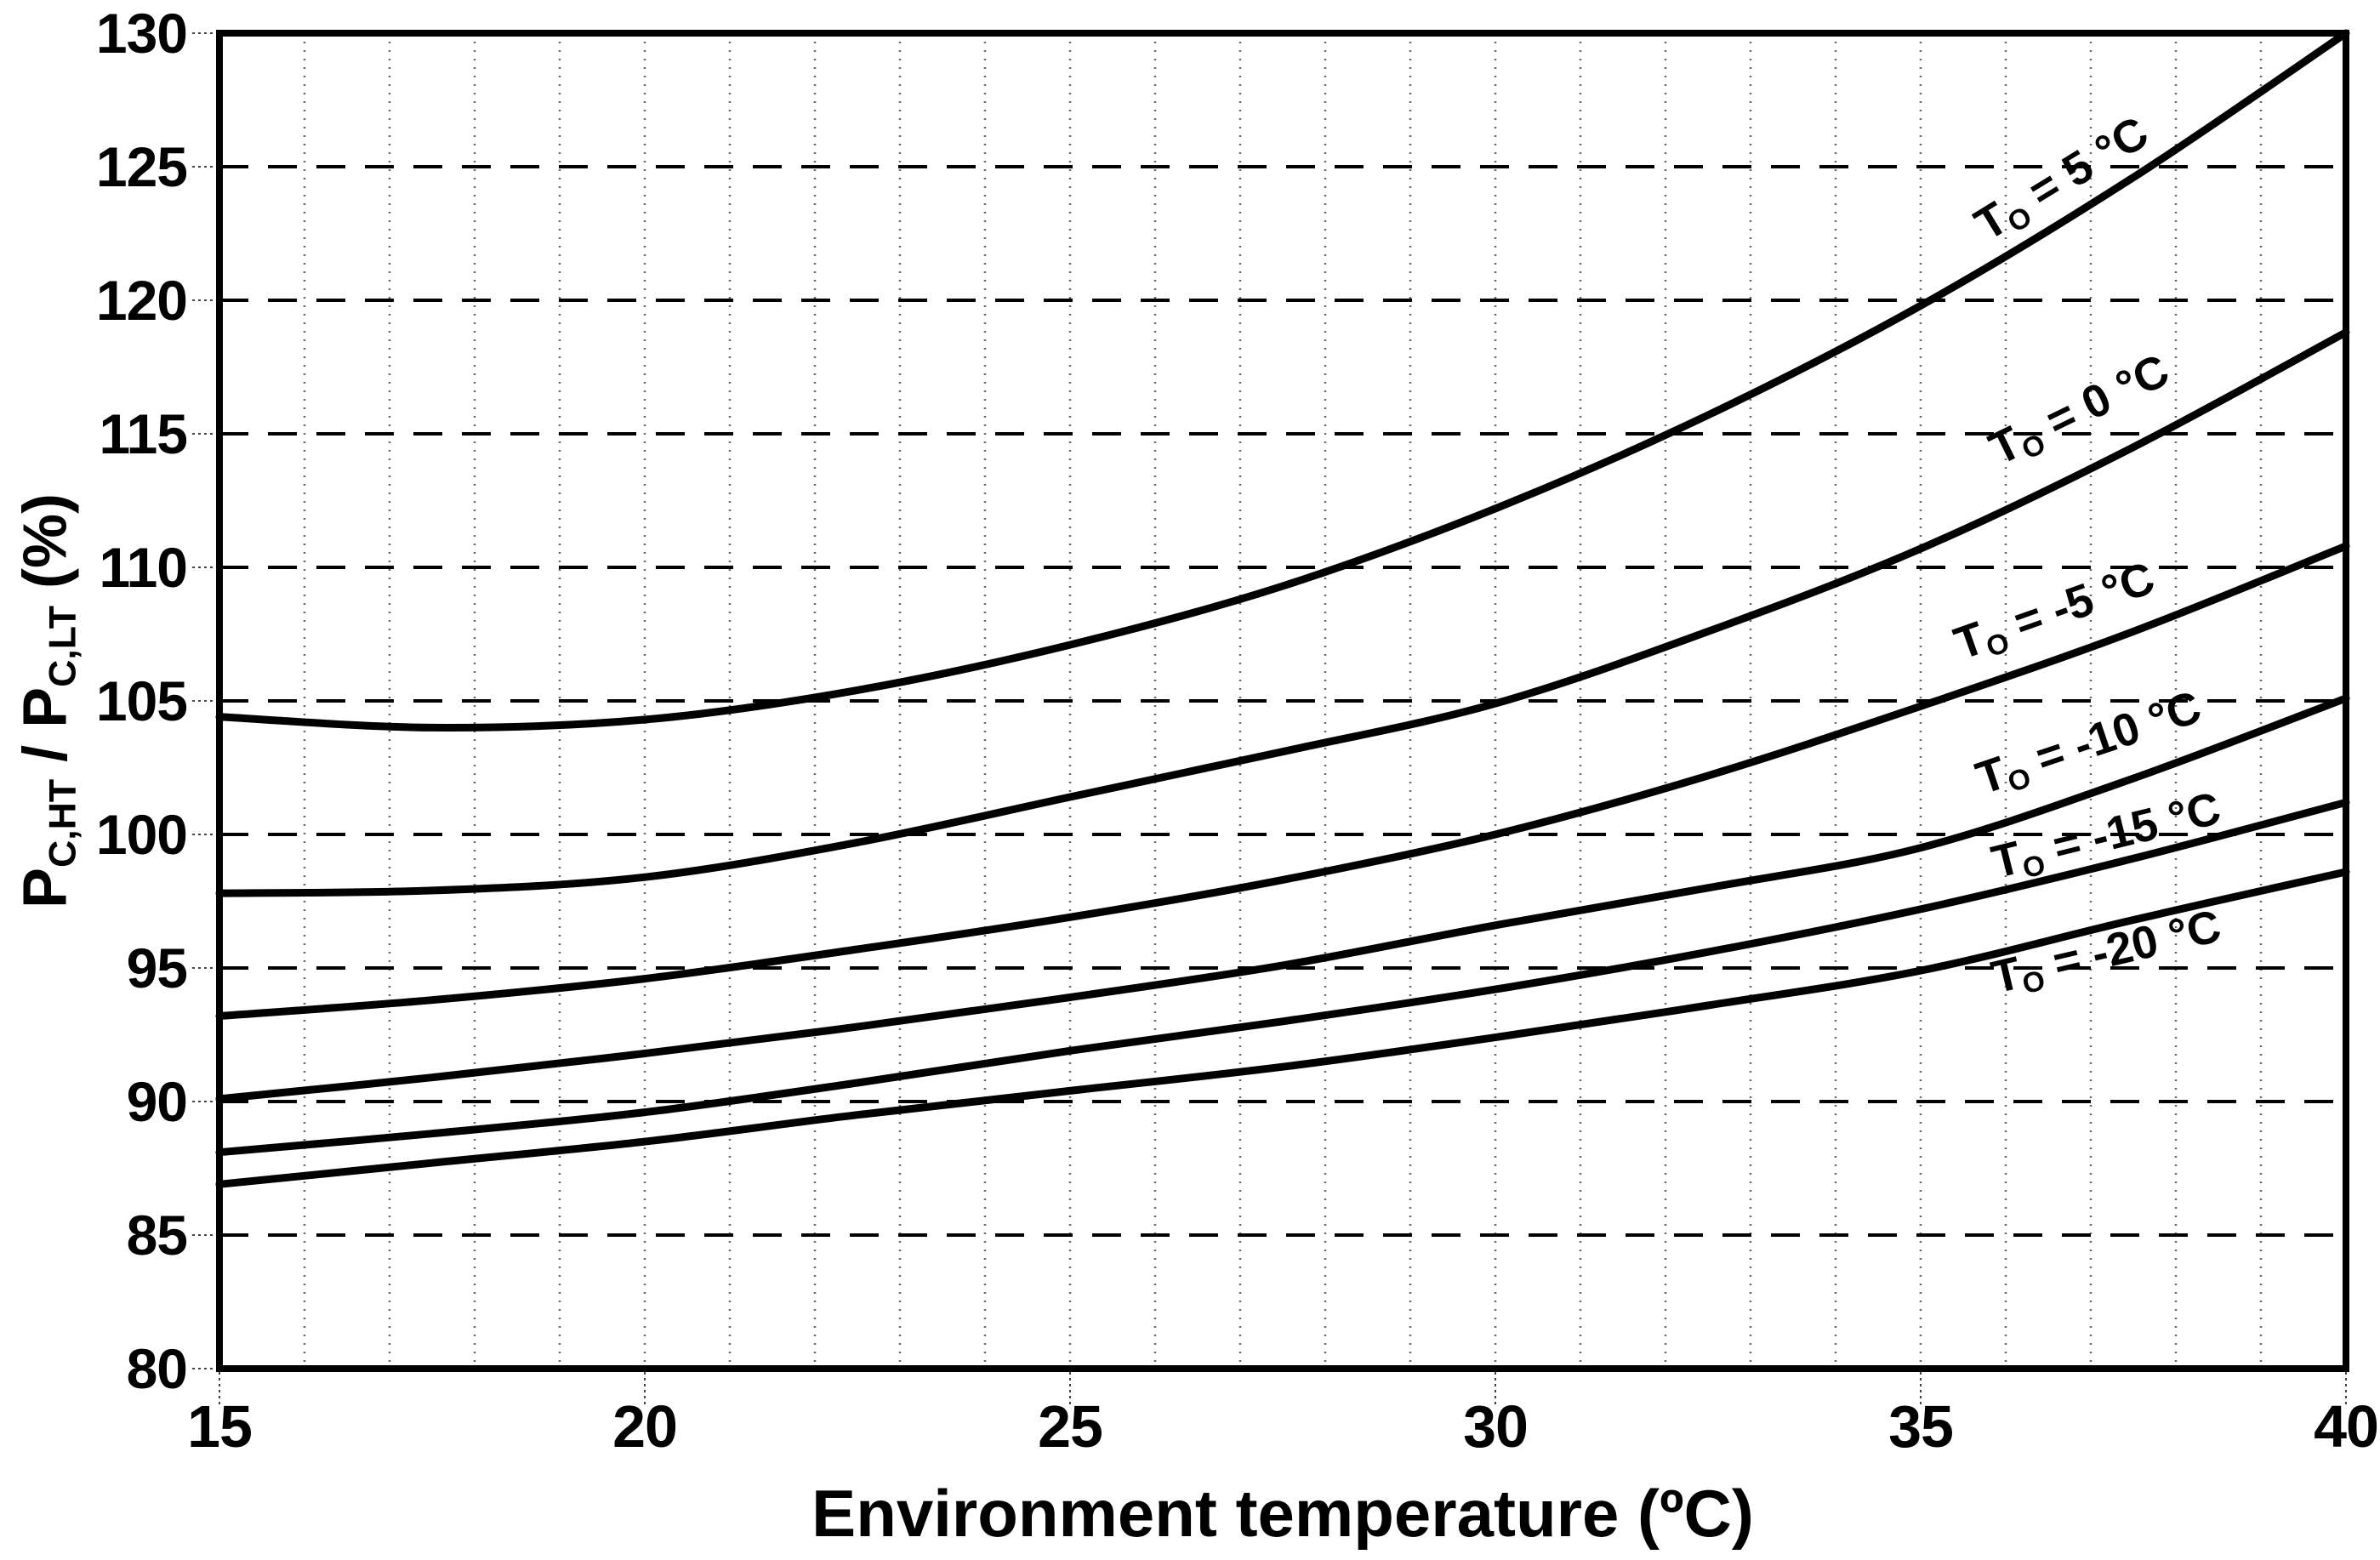 This screenshot has width=2380, height=1560. What do you see at coordinates (157, 1369) in the screenshot?
I see `y-tick-label: 80` at bounding box center [157, 1369].